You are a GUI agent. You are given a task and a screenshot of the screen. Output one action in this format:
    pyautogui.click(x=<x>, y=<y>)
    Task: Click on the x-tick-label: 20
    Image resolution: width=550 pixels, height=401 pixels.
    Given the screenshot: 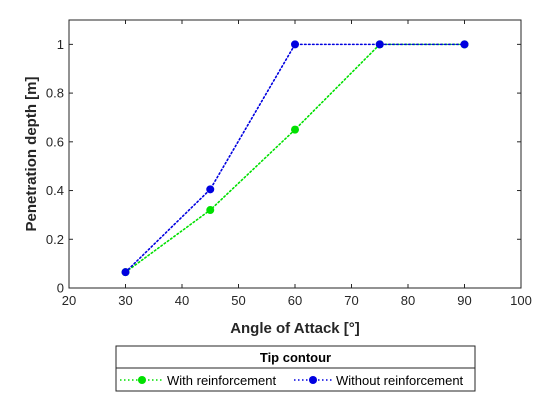 What is the action you would take?
    pyautogui.click(x=69, y=300)
    